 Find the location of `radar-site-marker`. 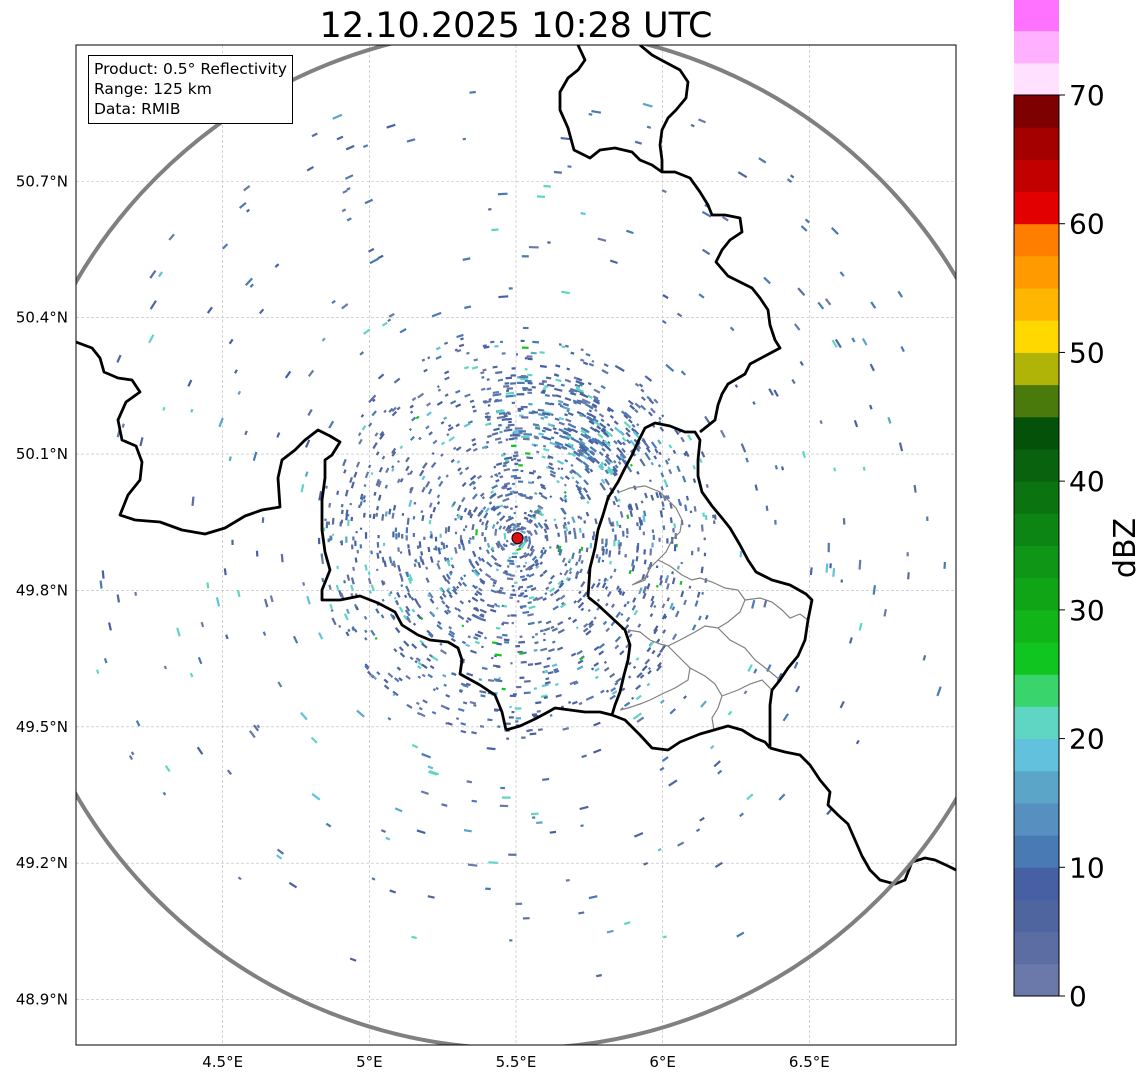

radar-site-marker is located at coordinates (517, 538).